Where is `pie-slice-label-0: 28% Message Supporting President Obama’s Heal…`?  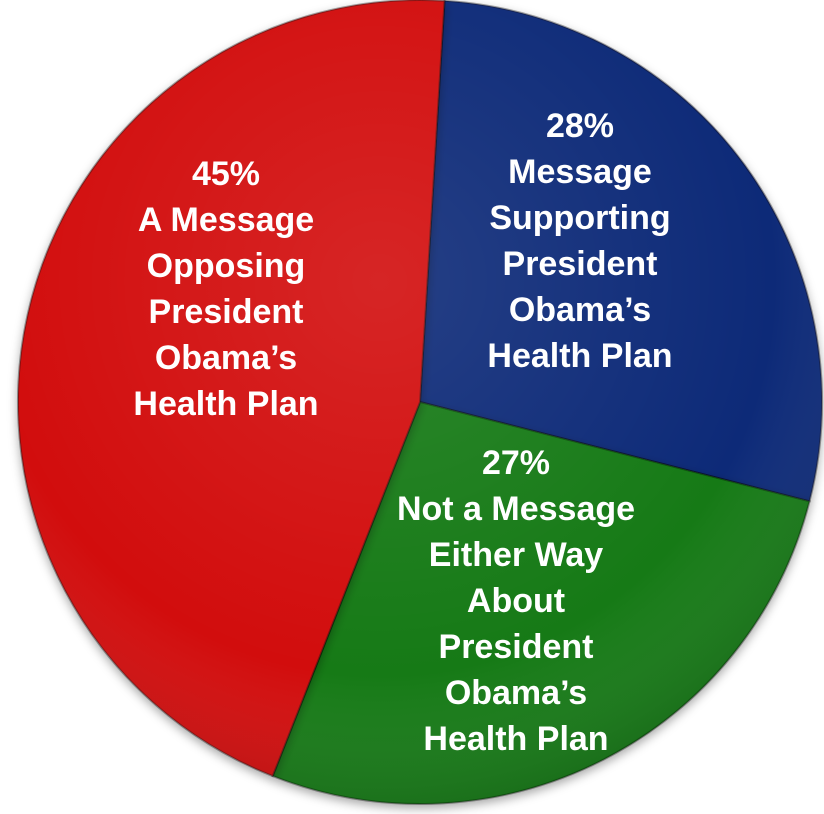 pie-slice-label-0: 28% Message Supporting President Obama’s Heal… is located at coordinates (579, 241).